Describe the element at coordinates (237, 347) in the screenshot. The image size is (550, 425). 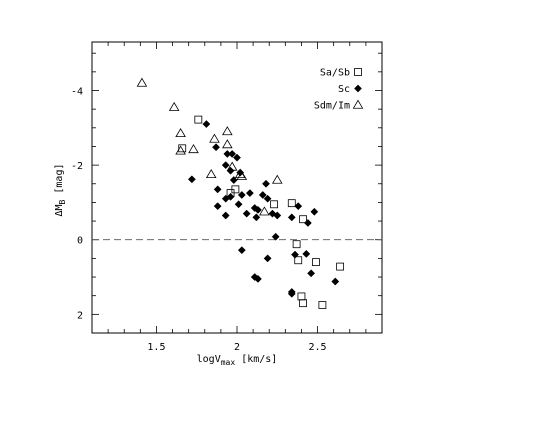
I see `x-tick-label: 2` at that location.